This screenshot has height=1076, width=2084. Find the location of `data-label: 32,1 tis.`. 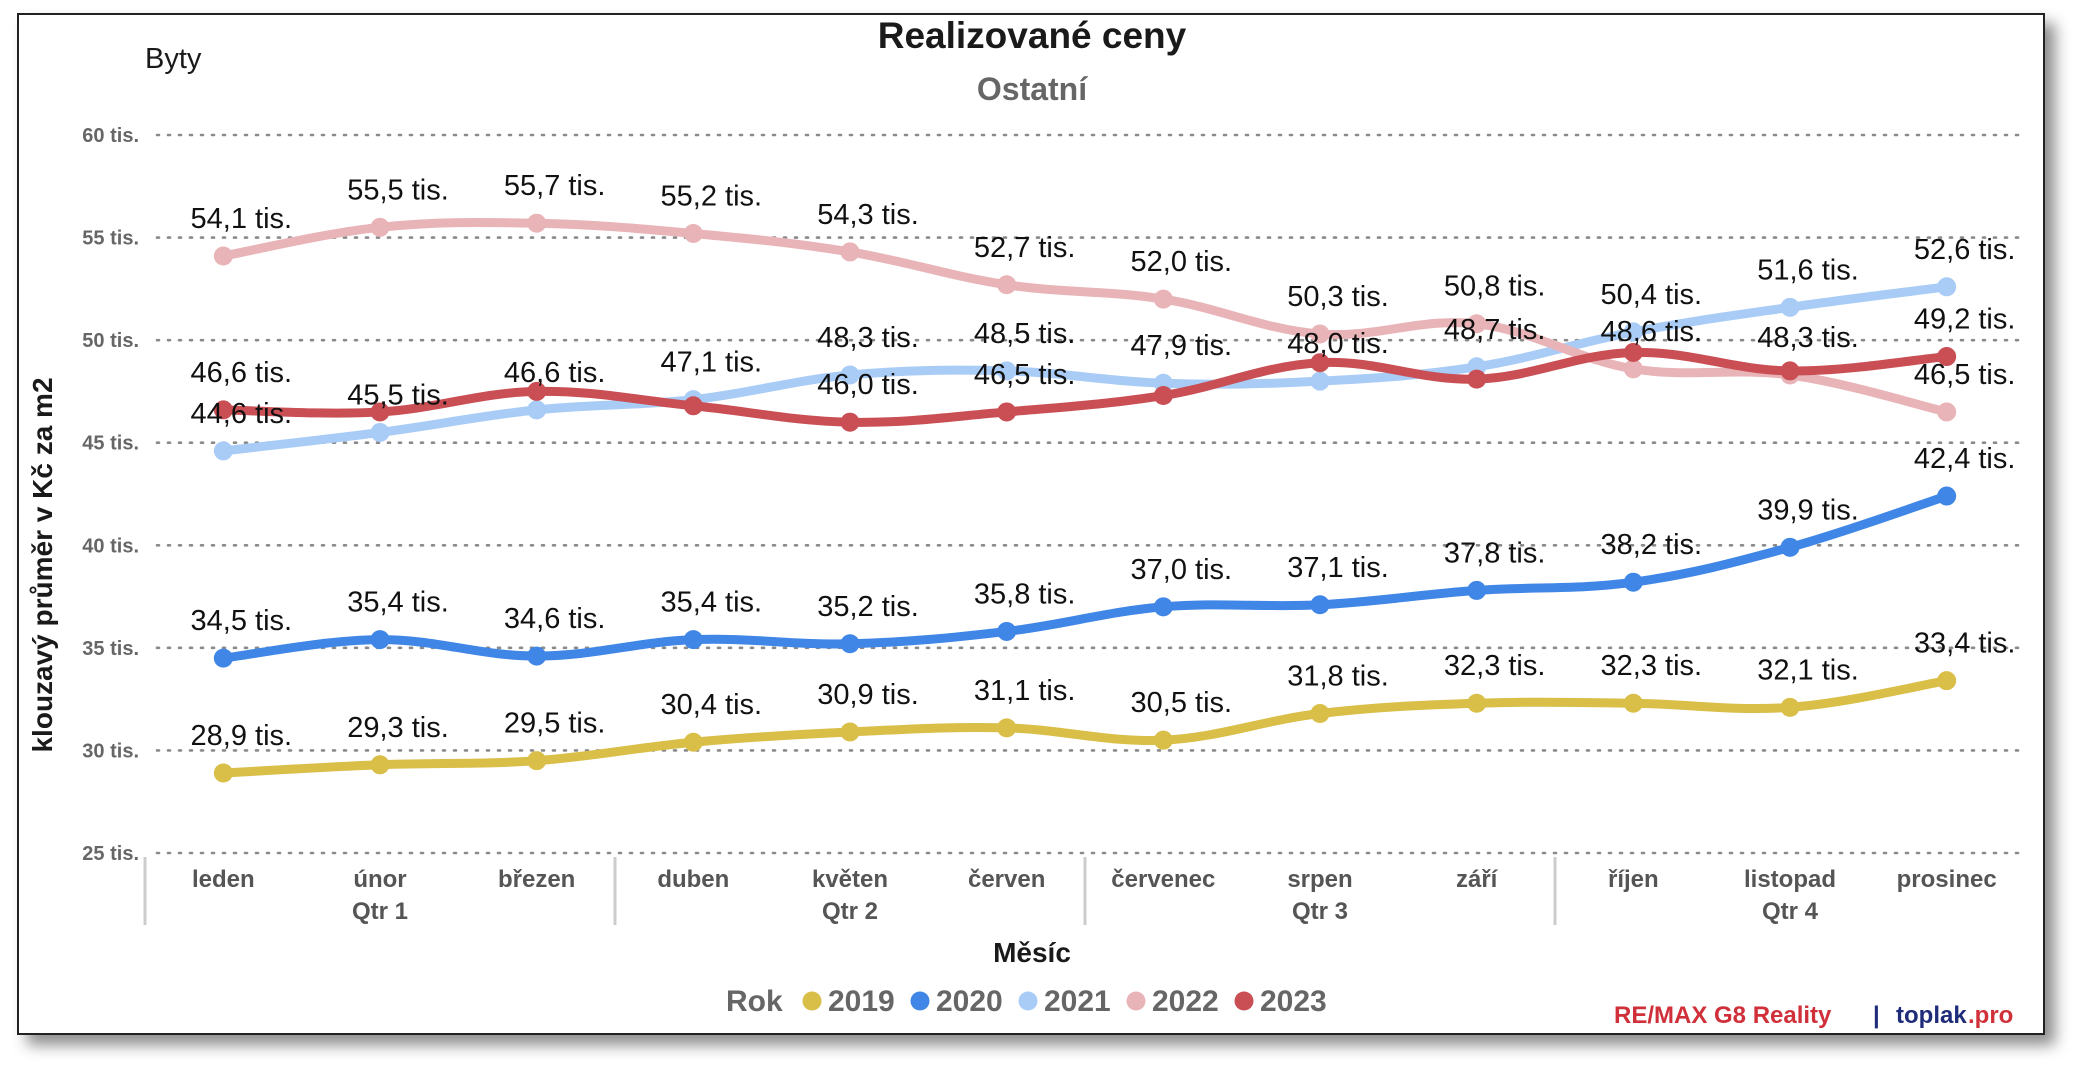

data-label: 32,1 tis. is located at coordinates (1808, 670).